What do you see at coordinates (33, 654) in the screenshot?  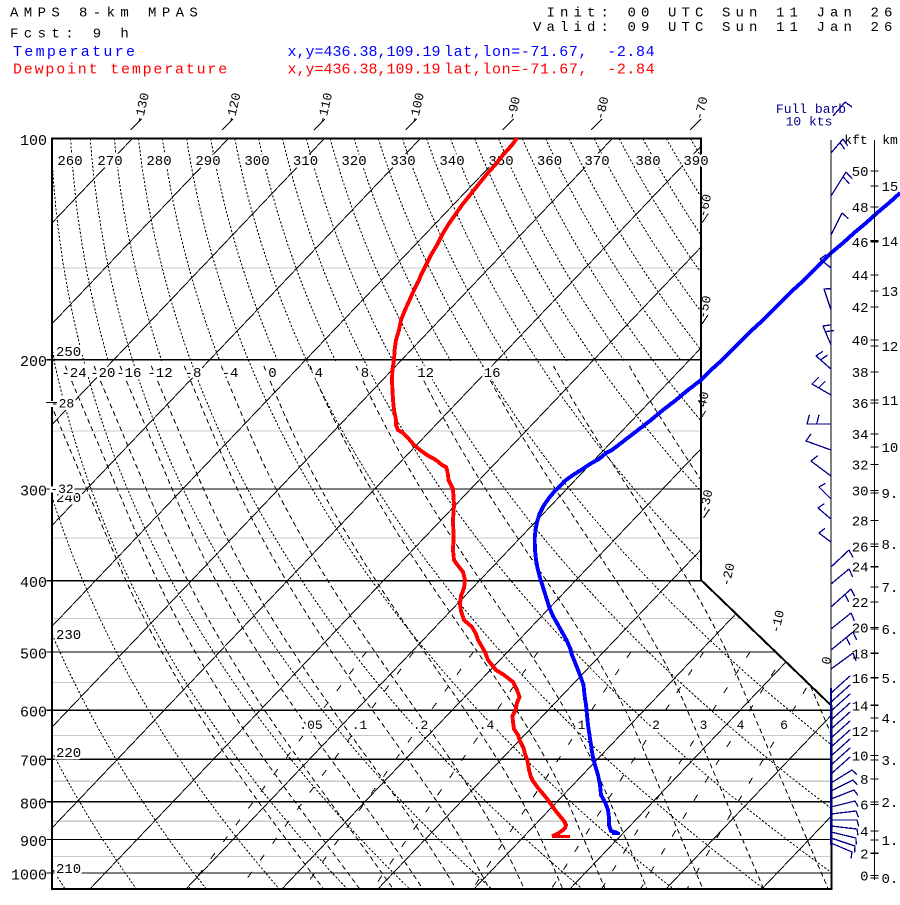 I see `svg-text: 500` at bounding box center [33, 654].